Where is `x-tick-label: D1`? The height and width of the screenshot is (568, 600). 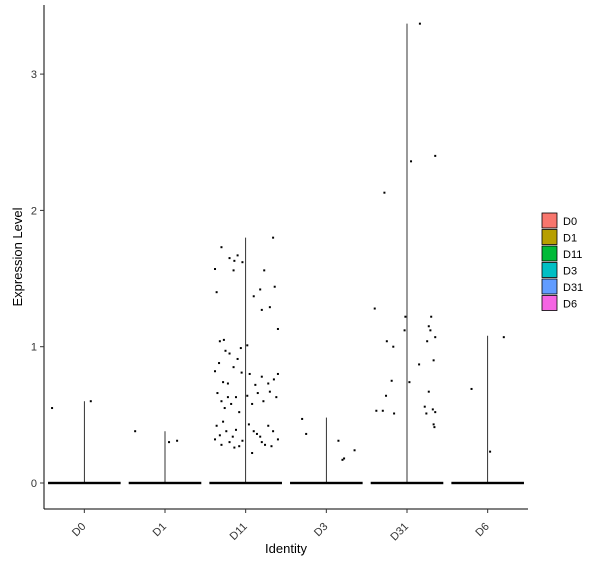 x-tick-label: D1 is located at coordinates (160, 530).